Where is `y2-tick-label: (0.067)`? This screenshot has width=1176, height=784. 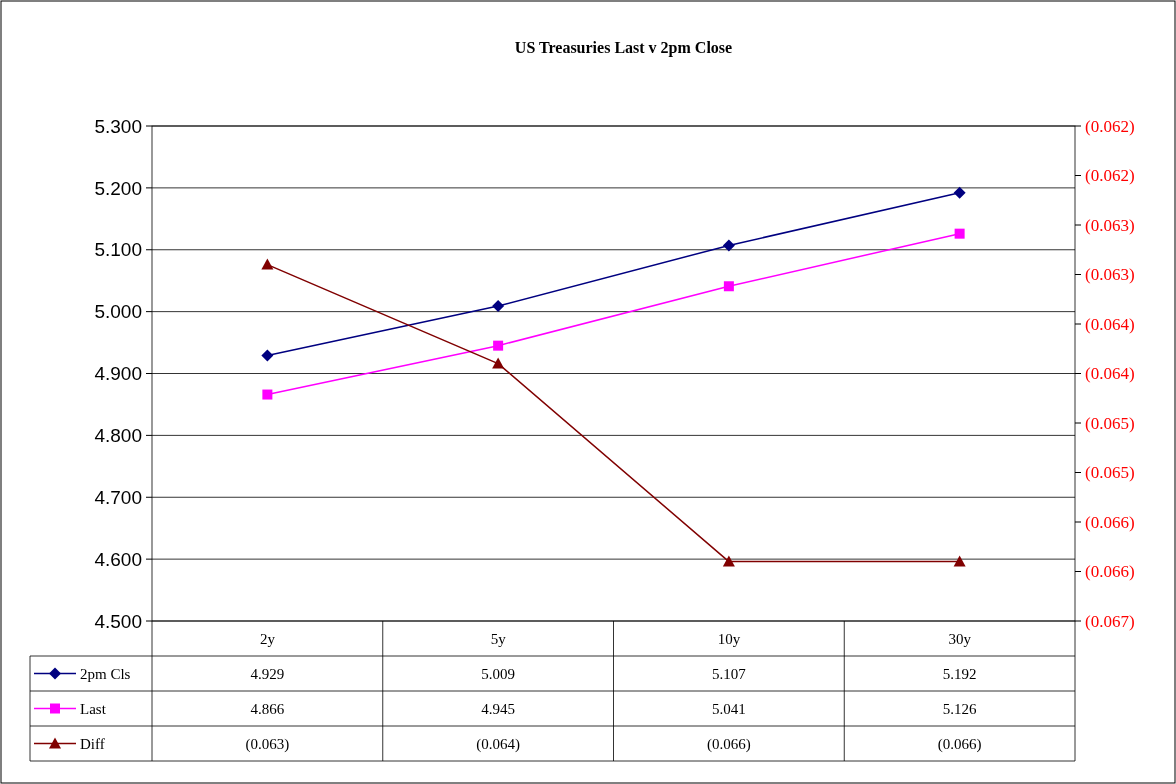 y2-tick-label: (0.067) is located at coordinates (1110, 621).